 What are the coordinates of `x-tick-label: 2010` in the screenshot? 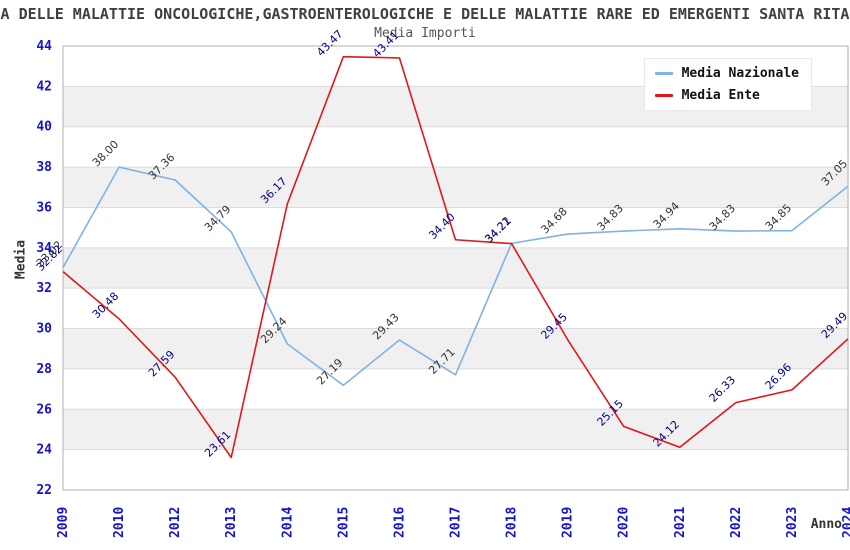 It's located at (119, 522).